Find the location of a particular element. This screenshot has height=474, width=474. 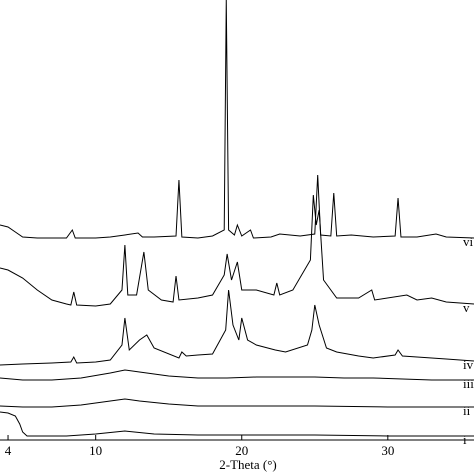

series-label: ii is located at coordinates (467, 410).